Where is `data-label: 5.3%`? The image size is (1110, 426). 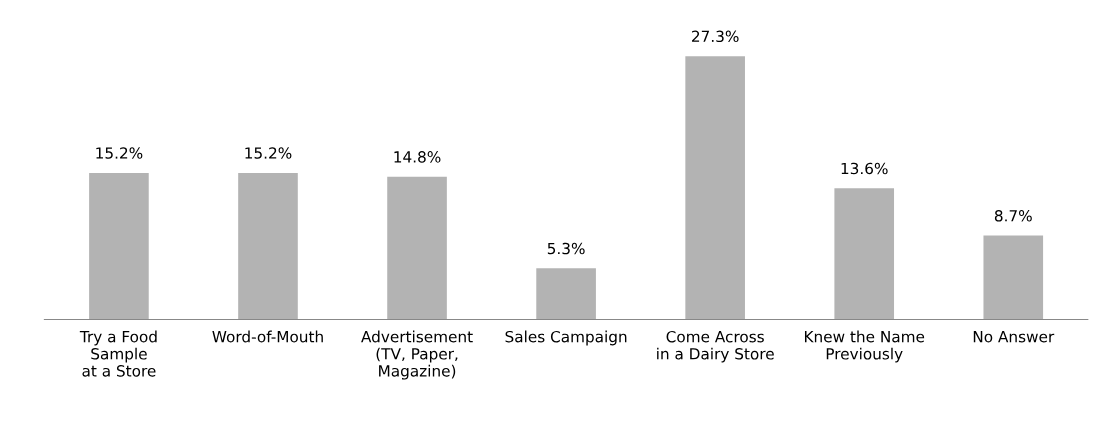 data-label: 5.3% is located at coordinates (566, 248).